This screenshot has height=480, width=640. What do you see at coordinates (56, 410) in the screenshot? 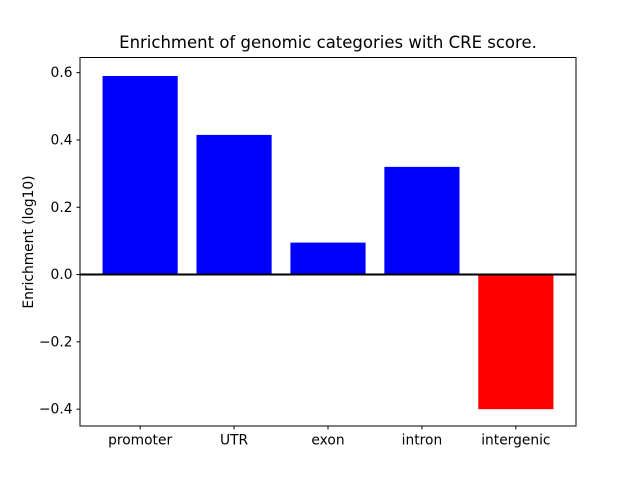
I see `y-tick-label: −0.4` at bounding box center [56, 410].